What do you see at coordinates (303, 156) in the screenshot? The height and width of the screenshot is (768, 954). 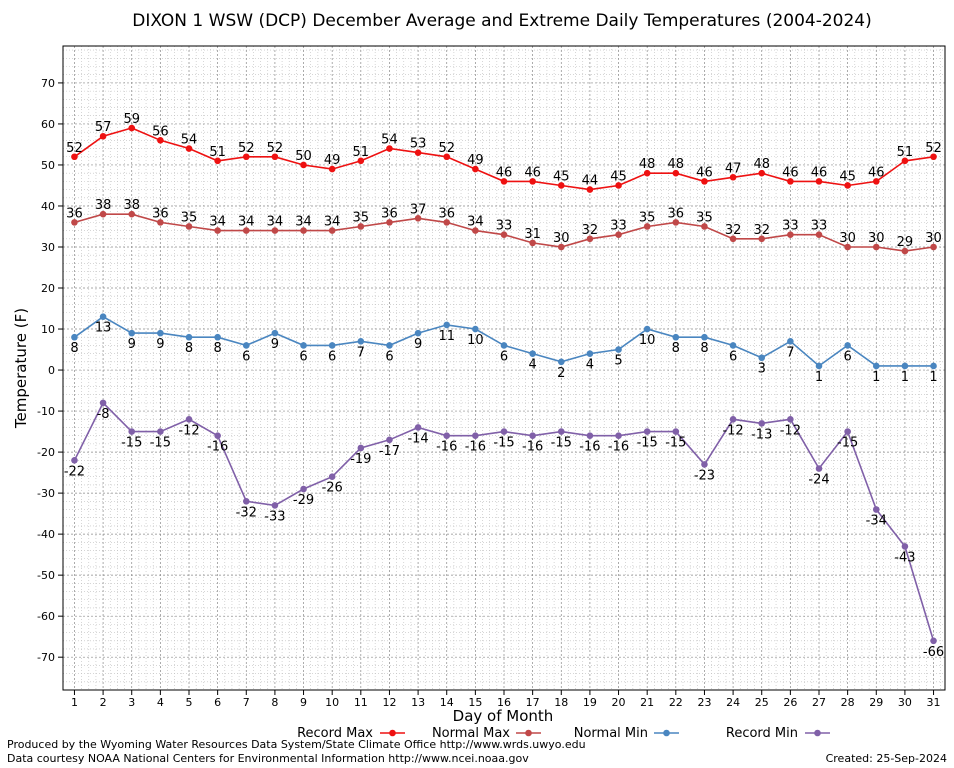 I see `data-label-record-max: 50` at bounding box center [303, 156].